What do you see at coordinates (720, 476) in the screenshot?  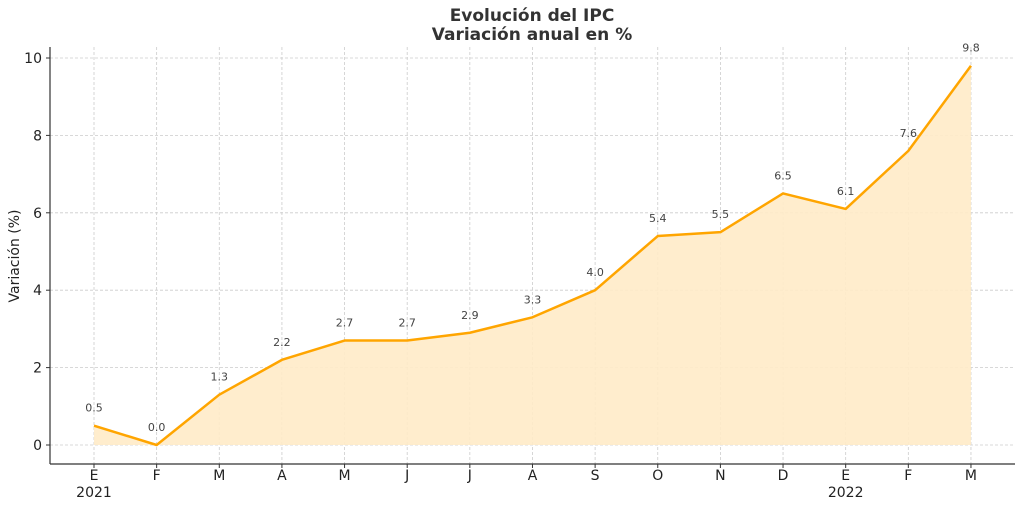 I see `x-tick-label: N` at bounding box center [720, 476].